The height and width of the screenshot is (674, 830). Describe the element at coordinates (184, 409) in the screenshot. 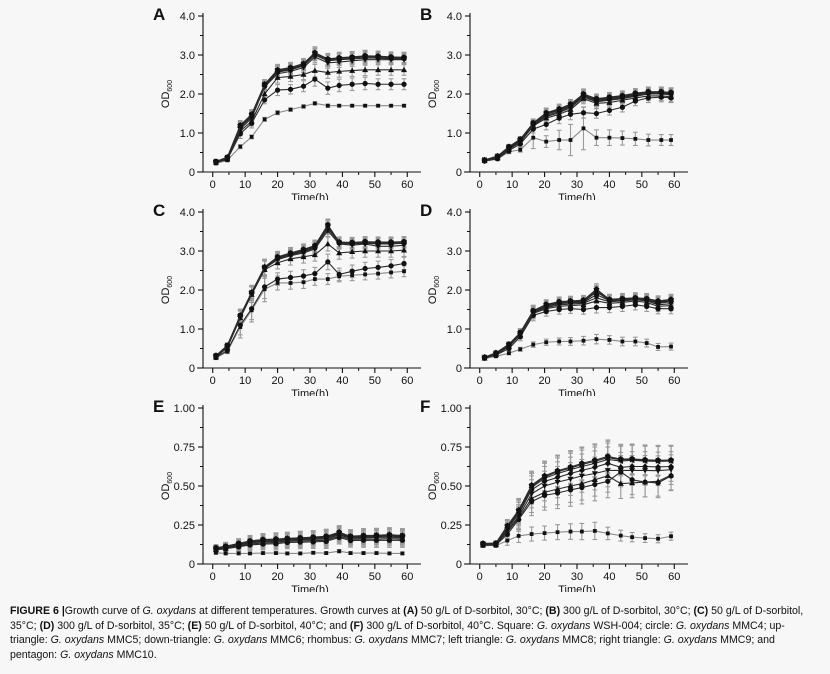

I see `y-tick-label: 1.00` at that location.